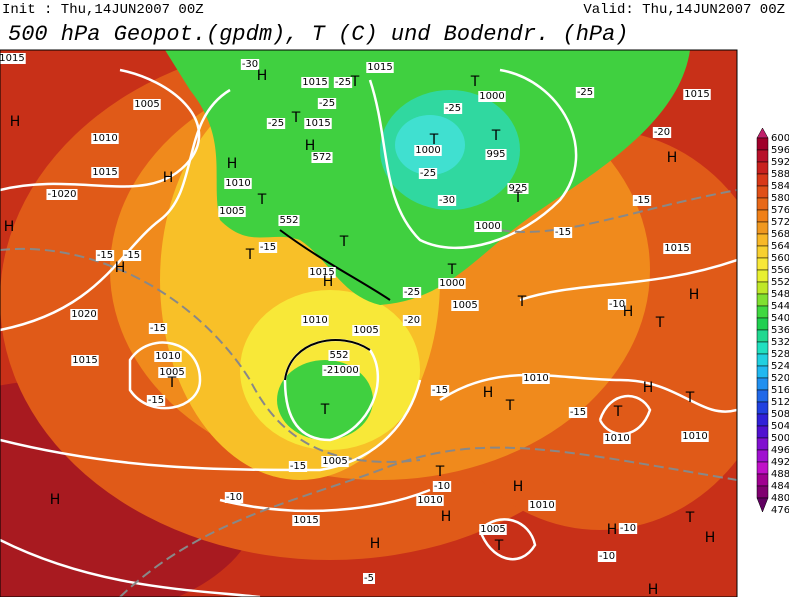 The width and height of the screenshot is (789, 597). What do you see at coordinates (517, 188) in the screenshot?
I see `contour-label: 925` at bounding box center [517, 188].